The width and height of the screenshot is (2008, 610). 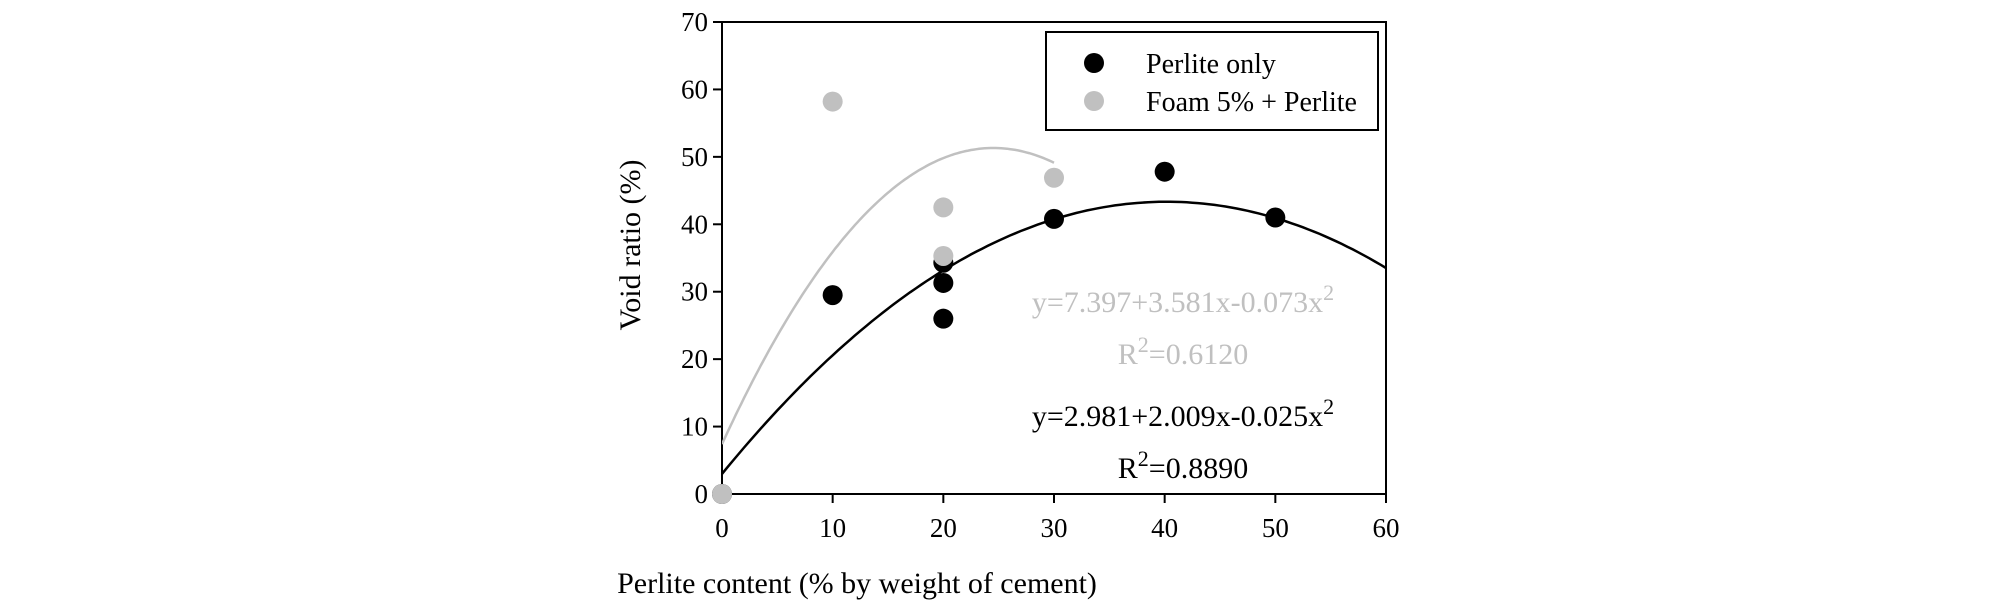 What do you see at coordinates (1183, 352) in the screenshot?
I see `r-squared-foam-5-perlite: R2=0.6120` at bounding box center [1183, 352].